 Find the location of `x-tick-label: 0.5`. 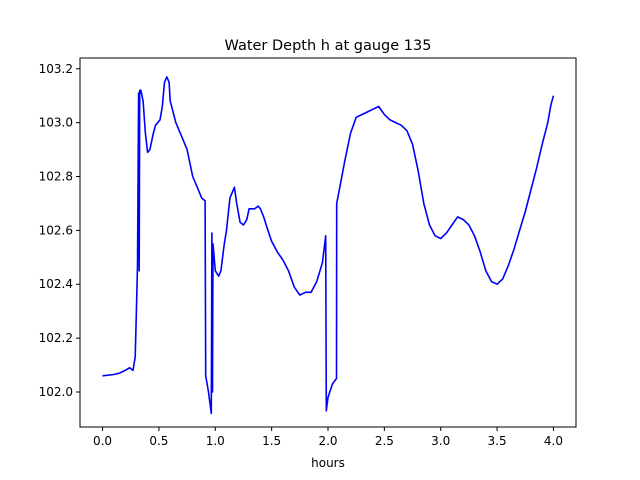

x-tick-label: 0.5 is located at coordinates (158, 441).